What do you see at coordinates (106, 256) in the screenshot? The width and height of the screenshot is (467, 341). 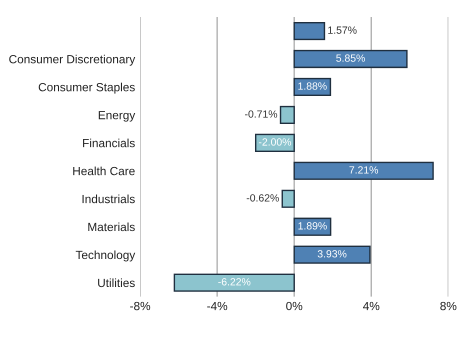 I see `y-tick-label: Technology` at bounding box center [106, 256].